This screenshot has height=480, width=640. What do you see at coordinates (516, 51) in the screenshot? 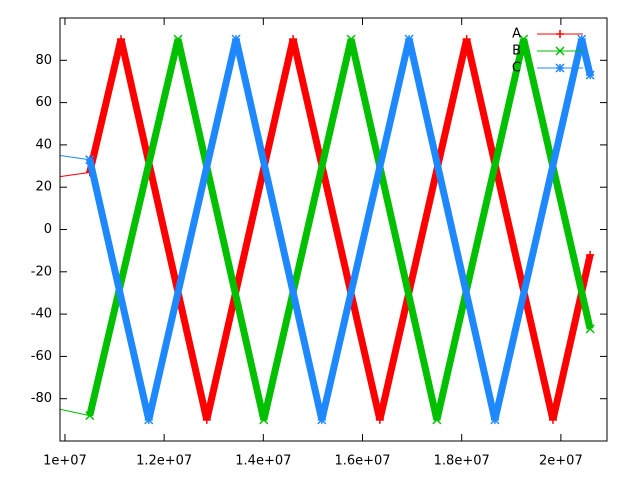
I see `legend-label: B` at bounding box center [516, 51].